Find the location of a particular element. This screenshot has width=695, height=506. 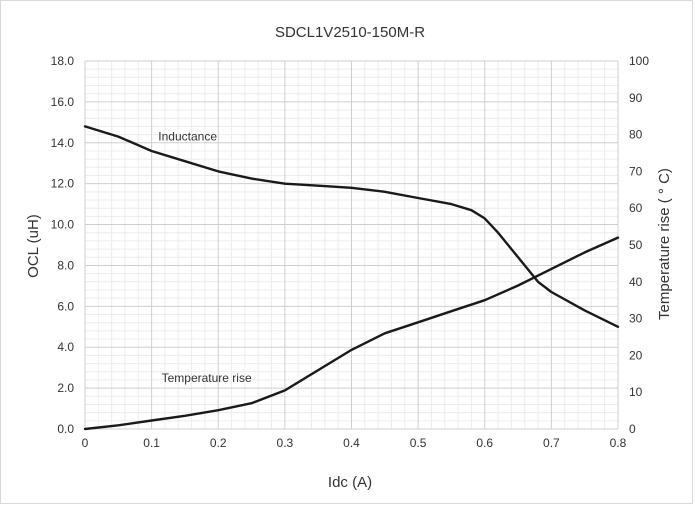

y-tick-label: 12.0 is located at coordinates (63, 184).